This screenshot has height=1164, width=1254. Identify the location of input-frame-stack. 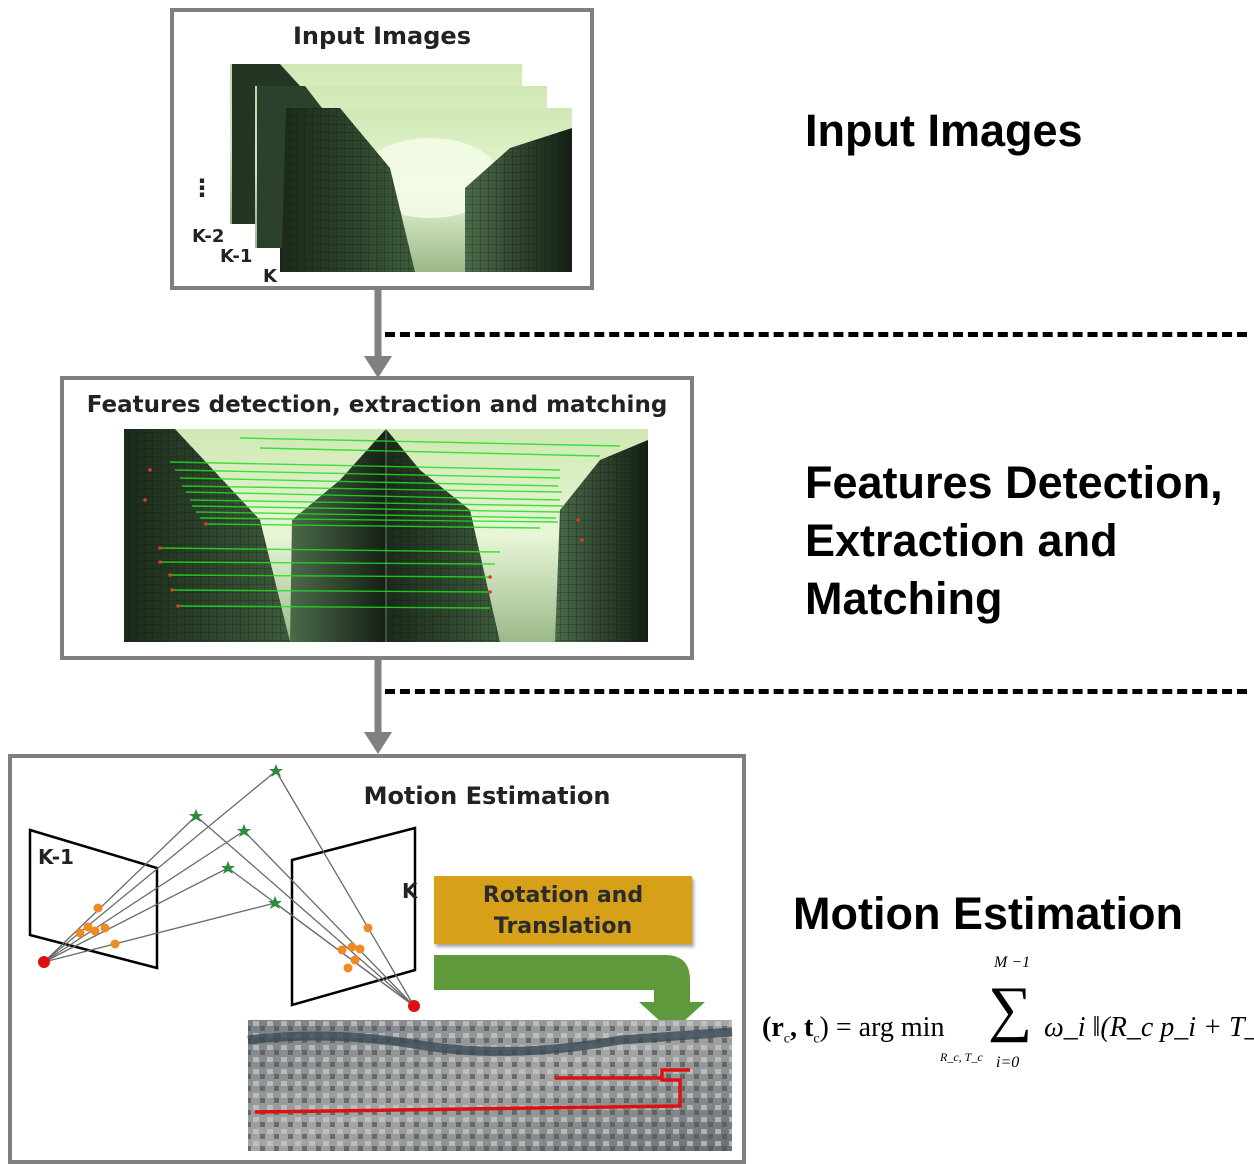
(401, 168).